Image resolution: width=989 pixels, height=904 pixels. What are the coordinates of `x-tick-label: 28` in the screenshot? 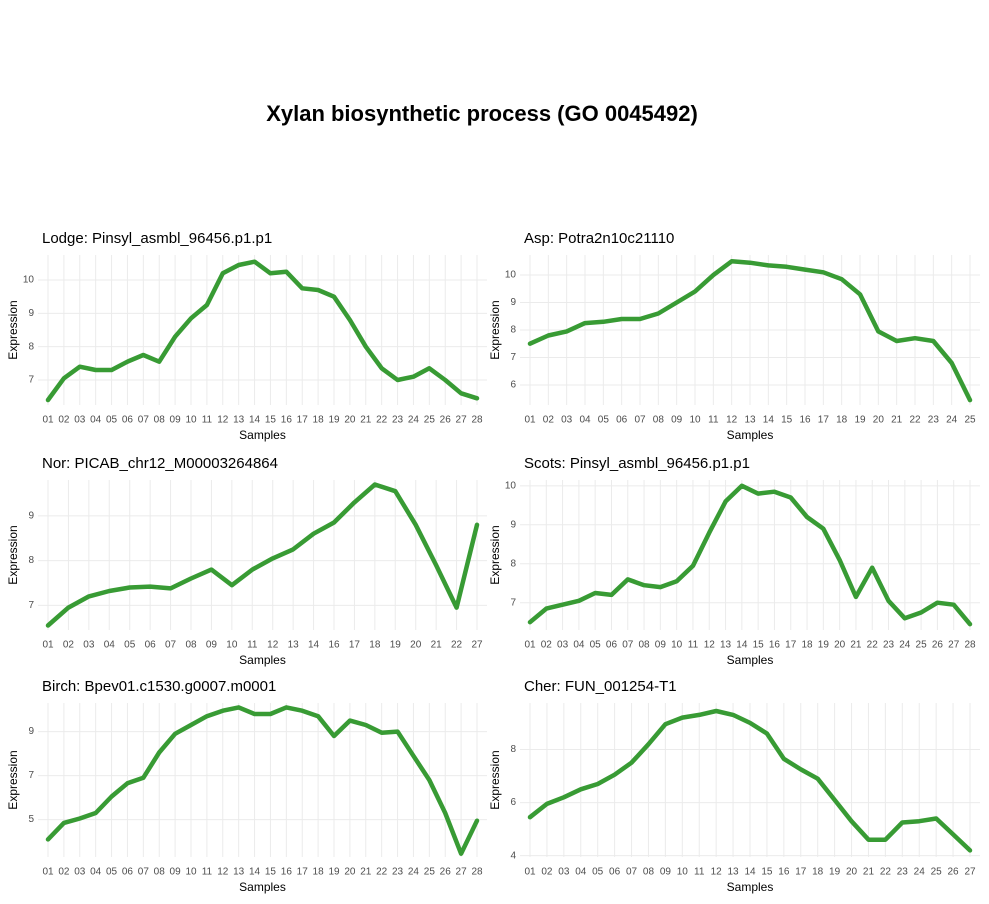 It's located at (477, 872).